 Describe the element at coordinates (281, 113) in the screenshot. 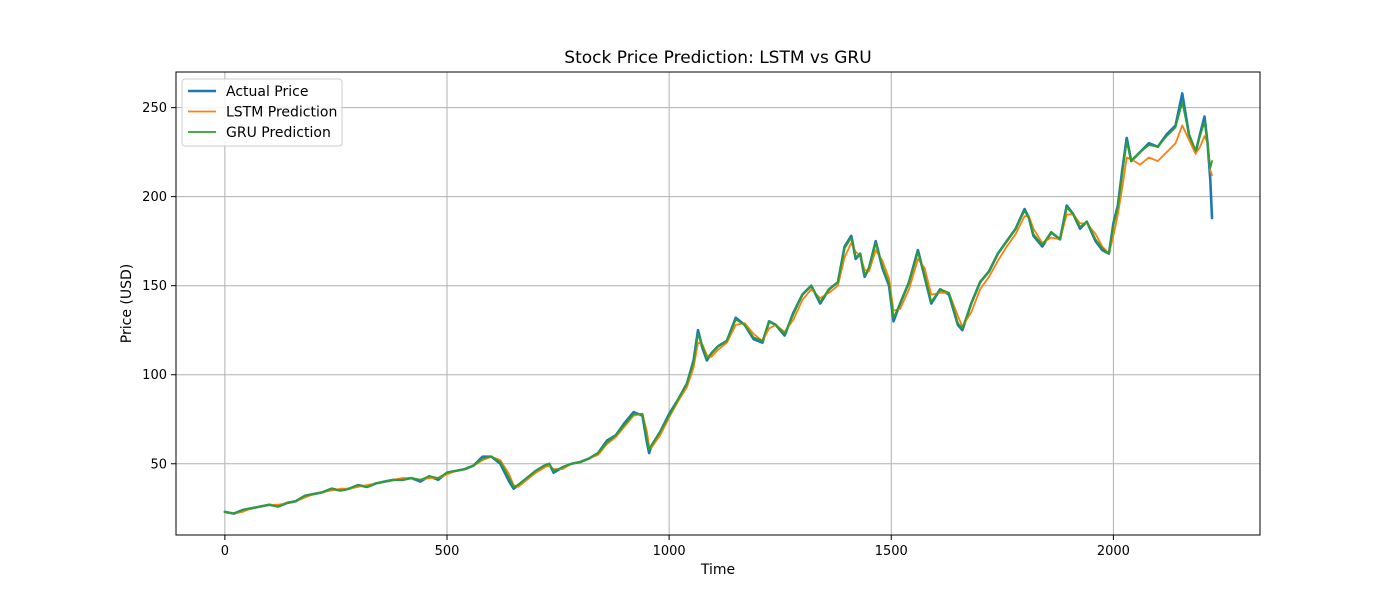

I see `legend-label-lstm-prediction: LSTM Prediction` at that location.